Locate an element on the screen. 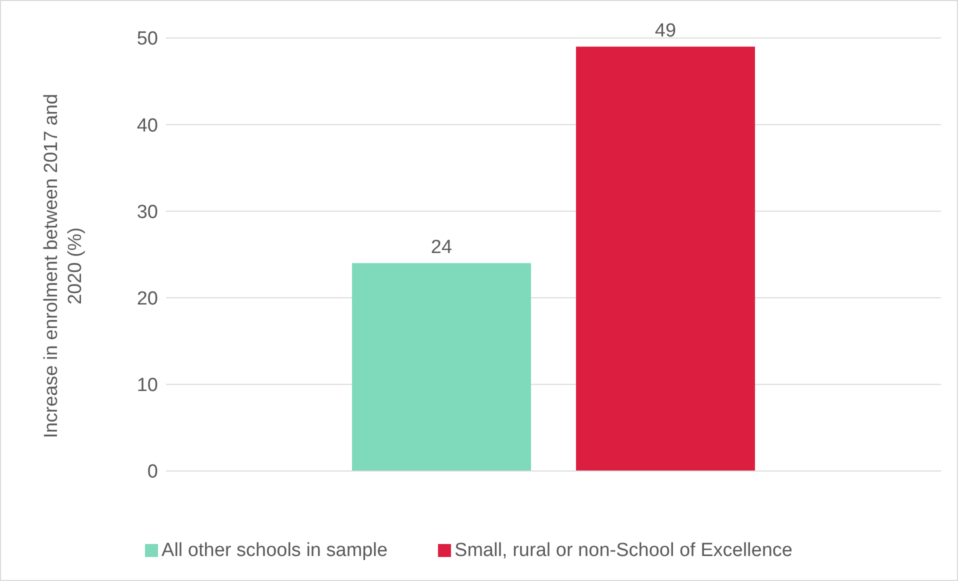  y-tick-label: 50 is located at coordinates (147, 39).